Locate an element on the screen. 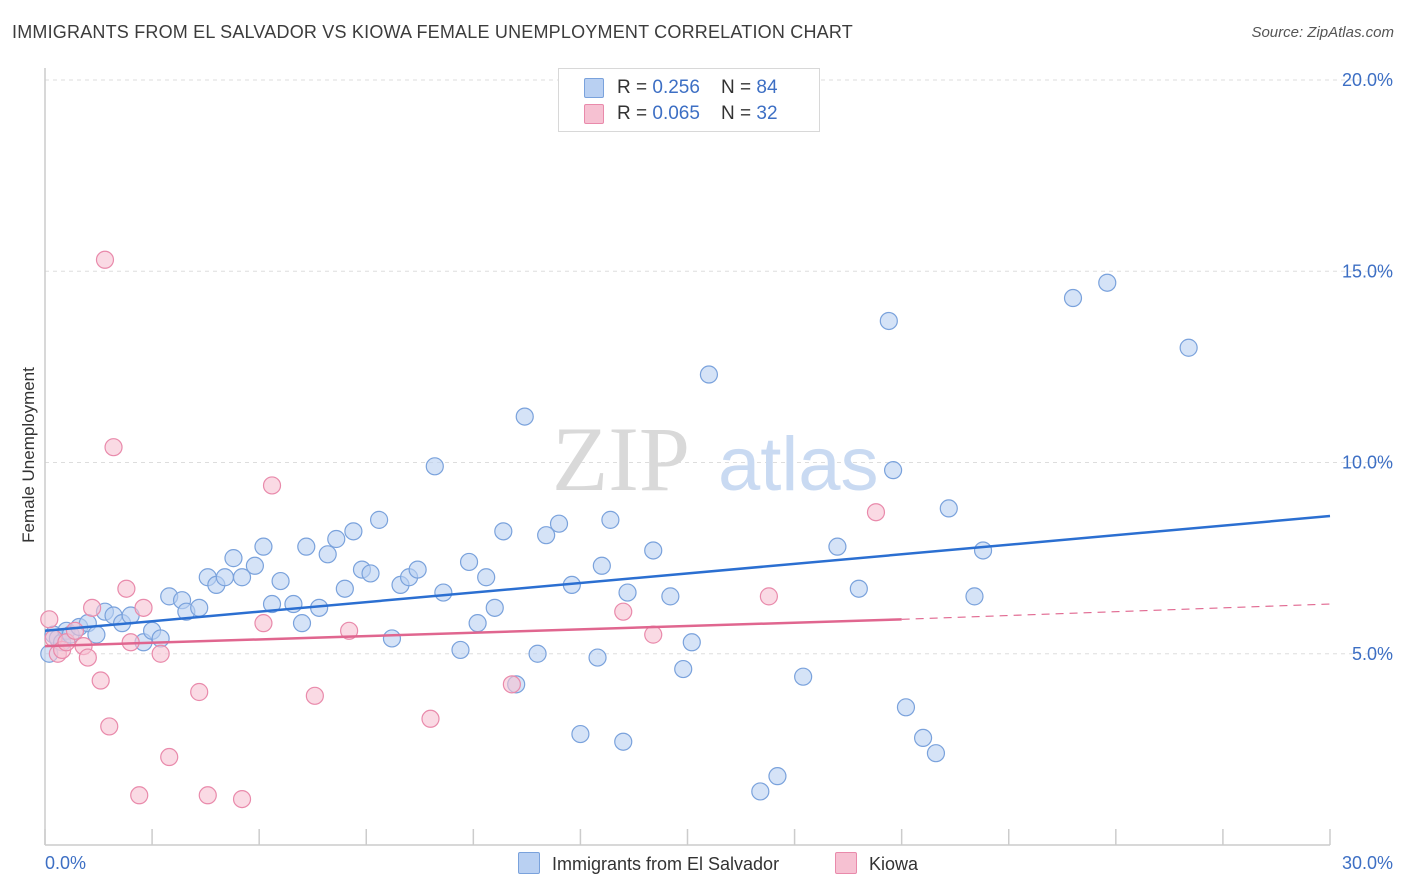  watermark-zip: ZIP is located at coordinates (621, 459).